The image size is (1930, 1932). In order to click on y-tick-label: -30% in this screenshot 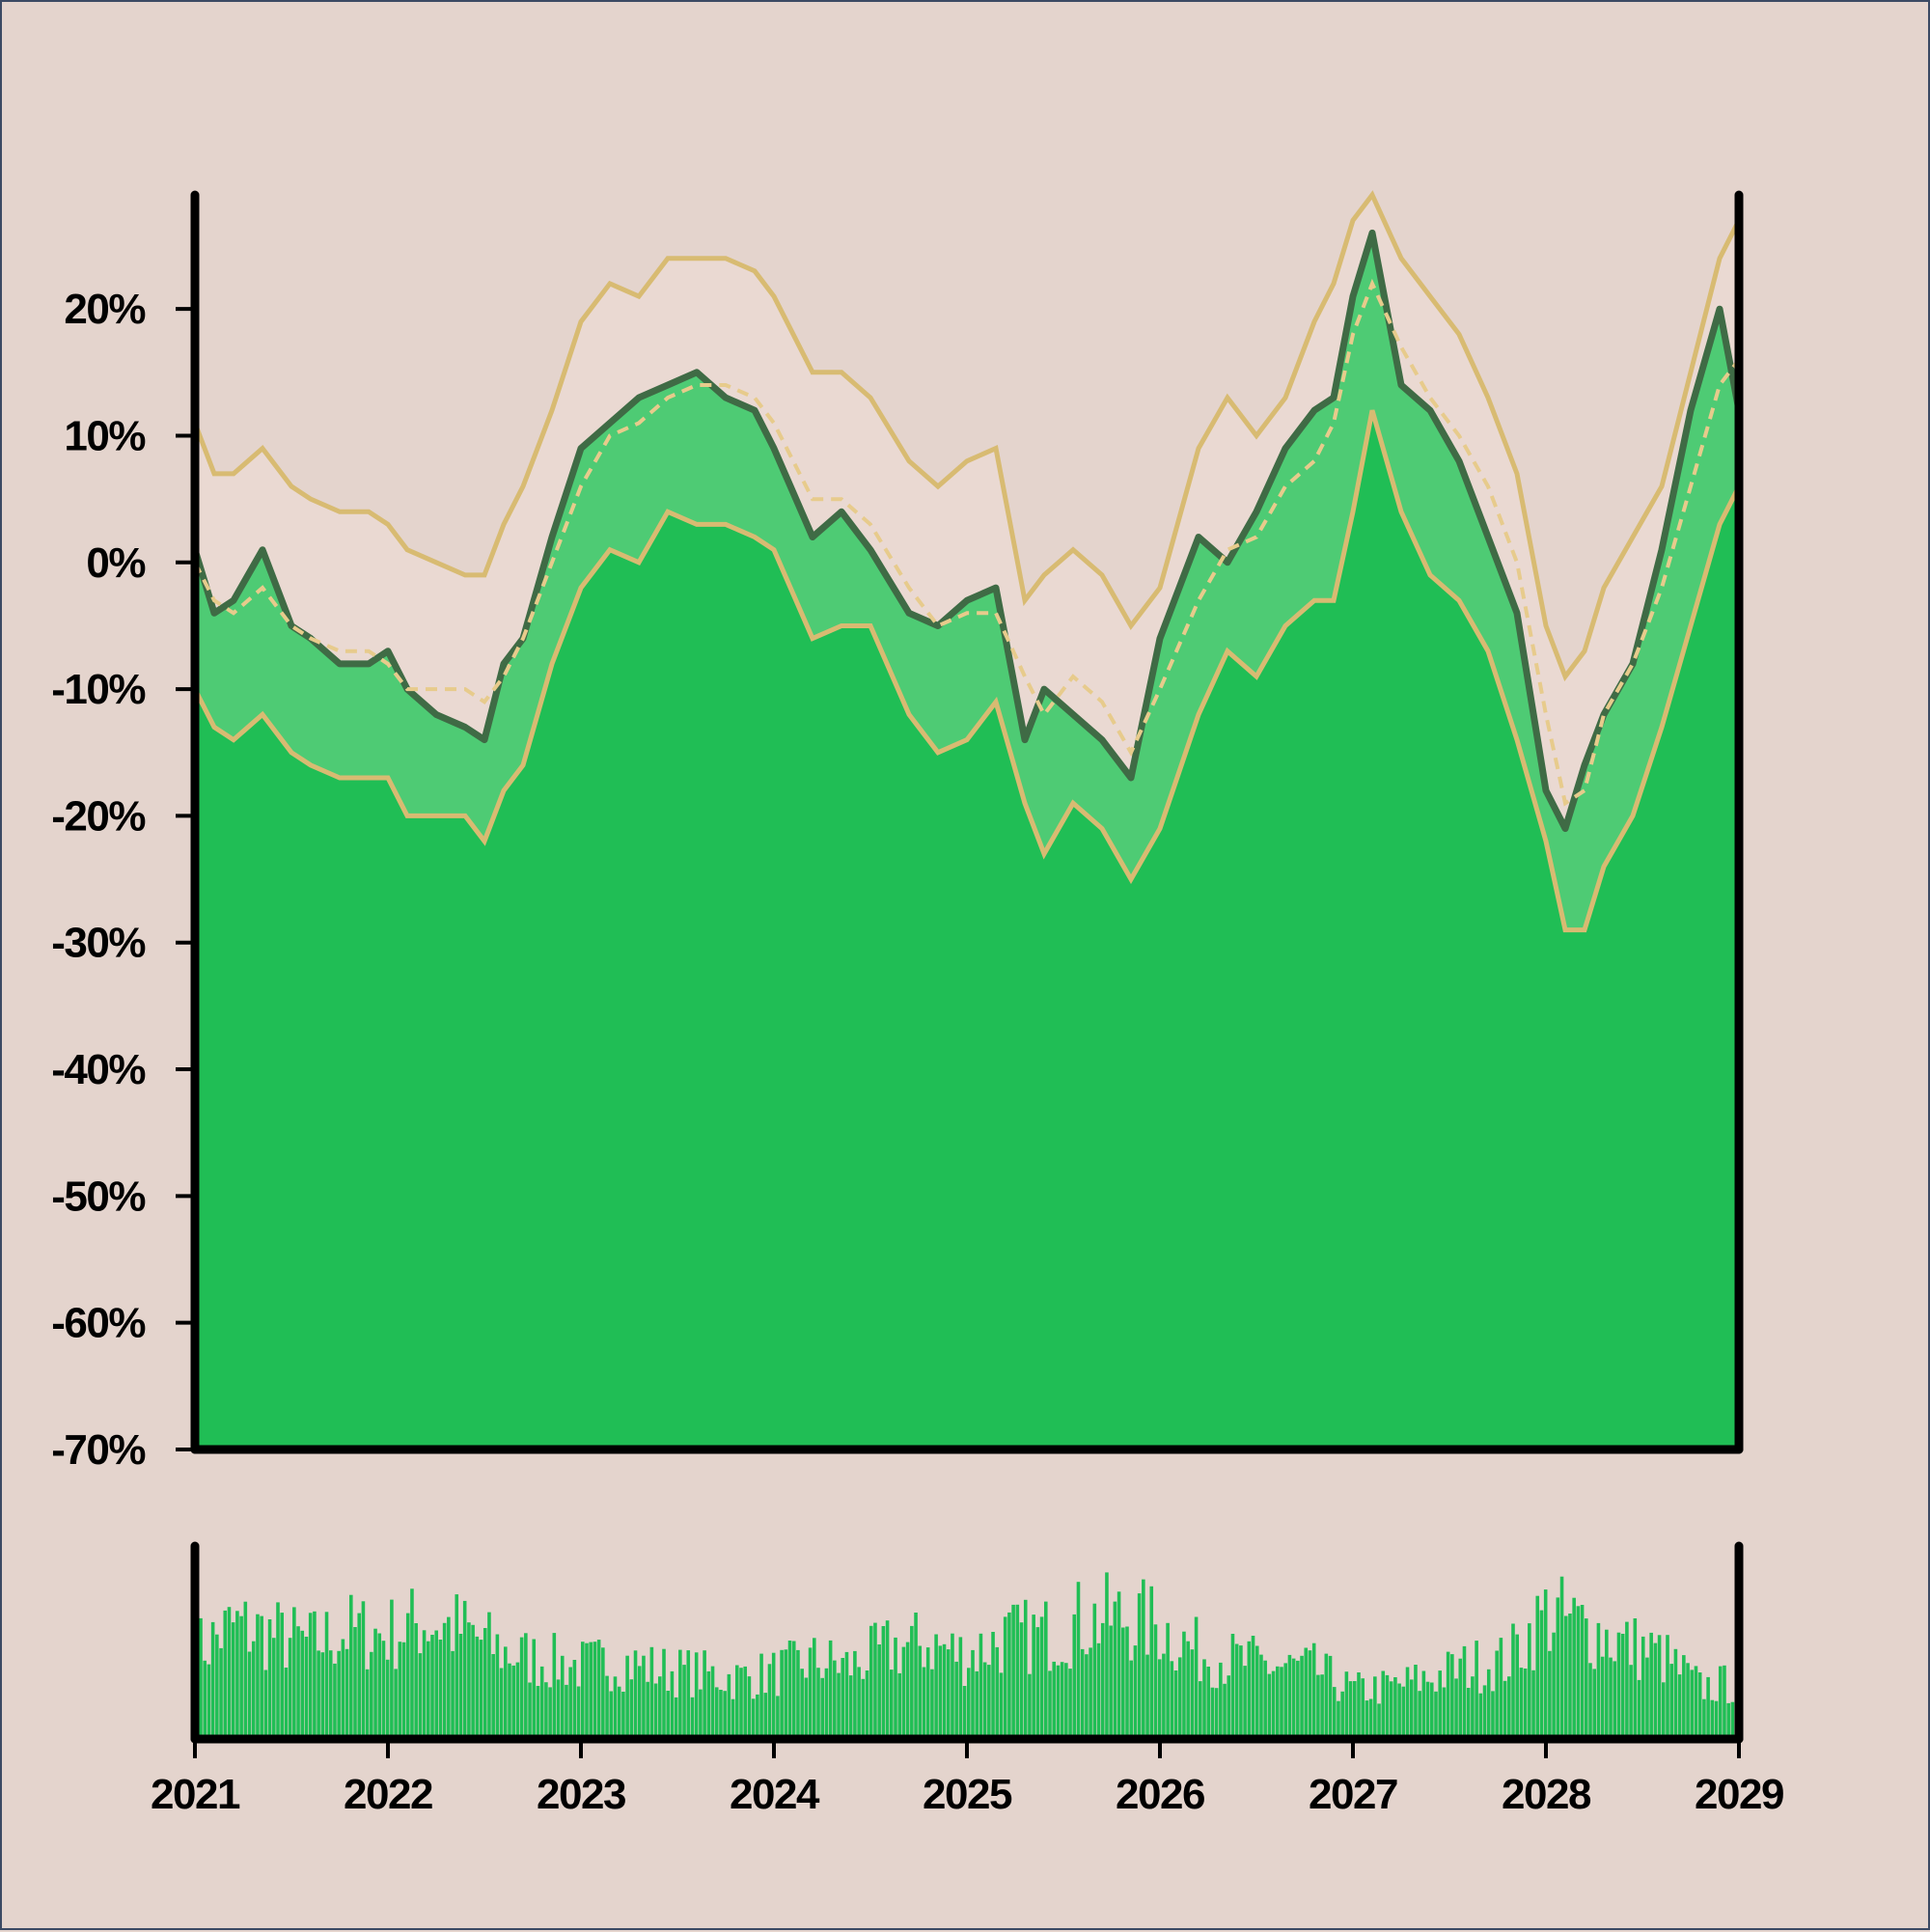, I will do `click(98, 943)`.